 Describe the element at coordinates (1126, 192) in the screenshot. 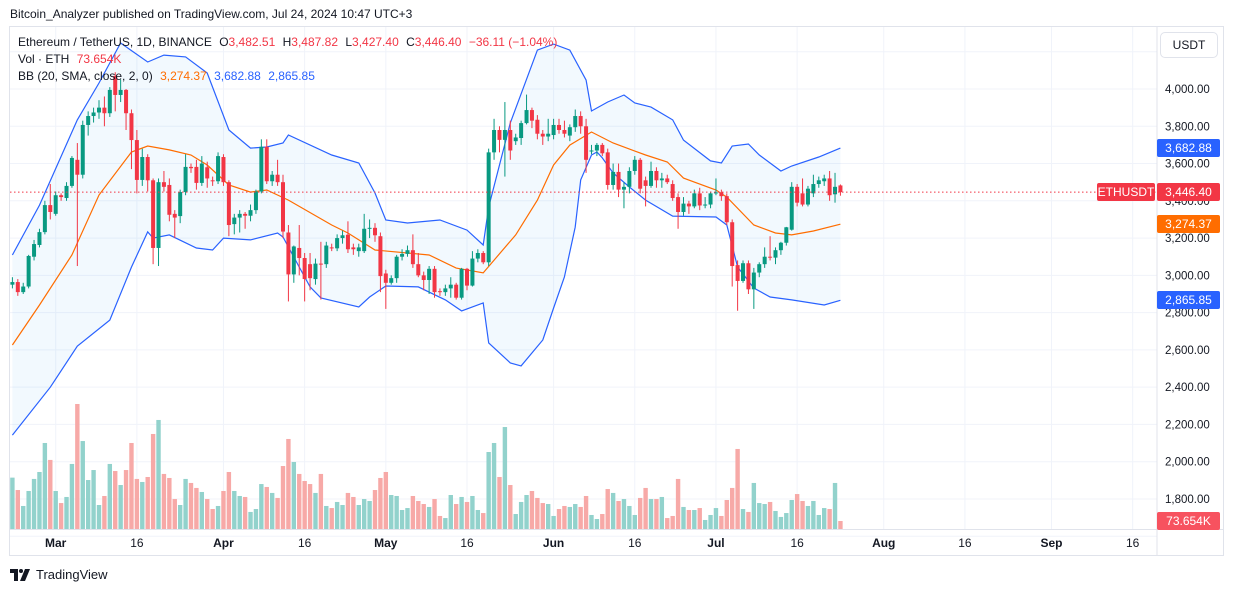

I see `symbol-tag: ETHUSDT` at that location.